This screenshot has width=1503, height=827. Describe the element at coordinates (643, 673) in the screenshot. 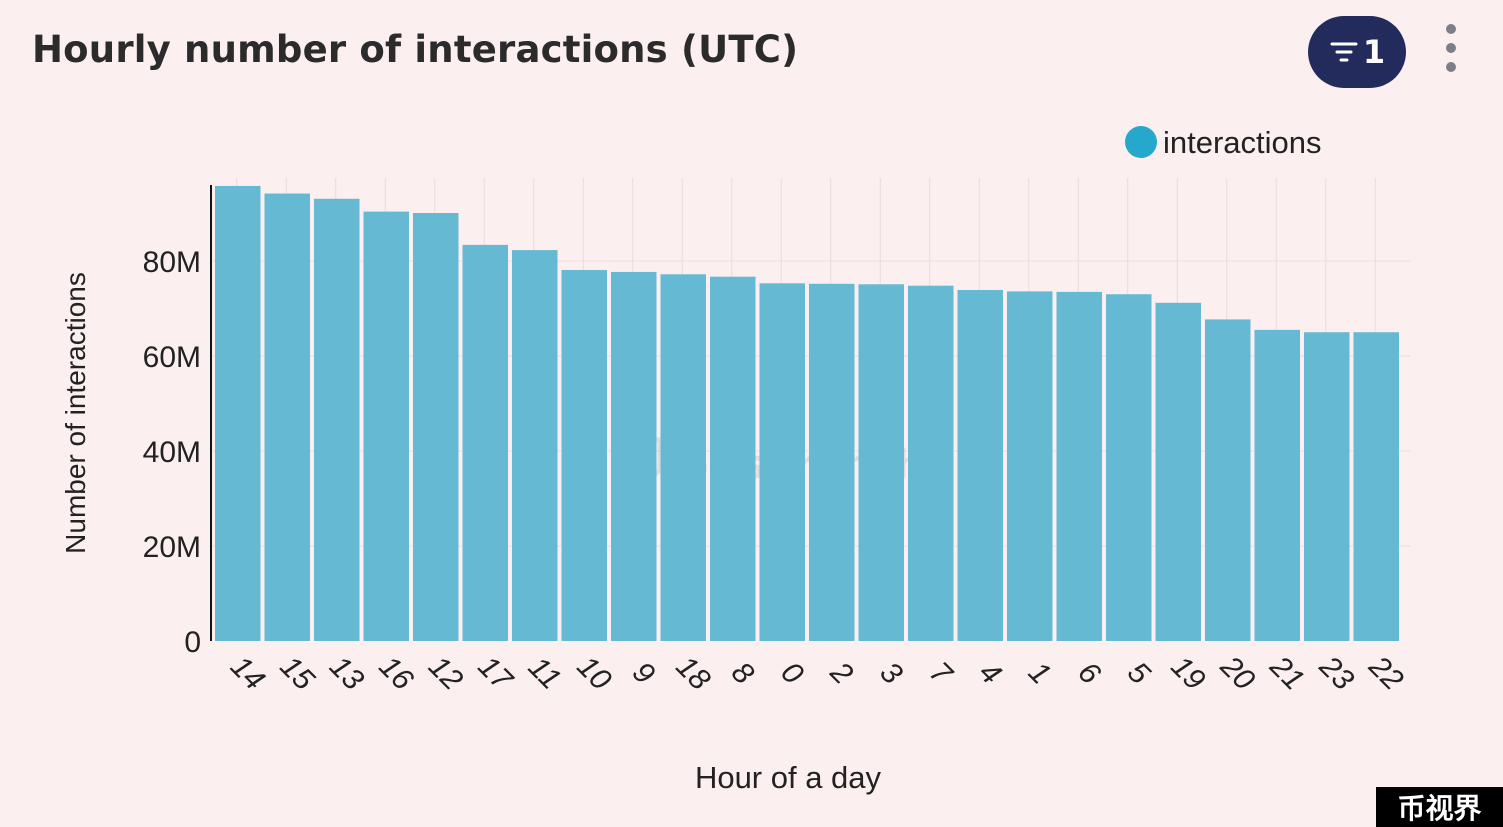

I see `x-tick-label: 9` at that location.